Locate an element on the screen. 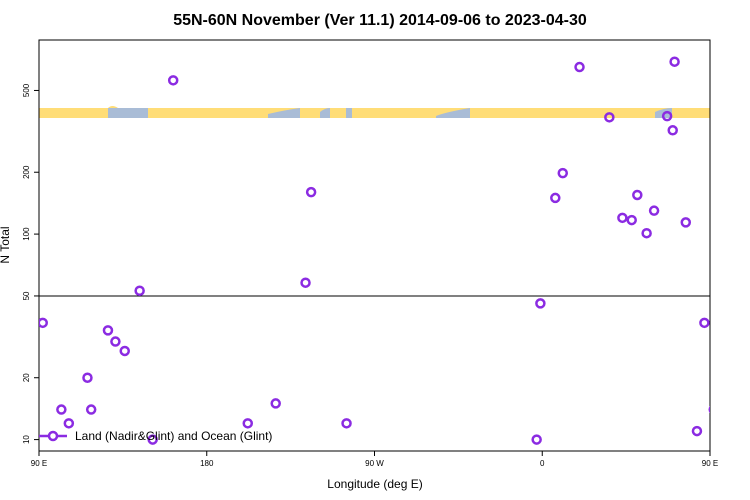  x-tick-label-4: 90 E is located at coordinates (710, 463).